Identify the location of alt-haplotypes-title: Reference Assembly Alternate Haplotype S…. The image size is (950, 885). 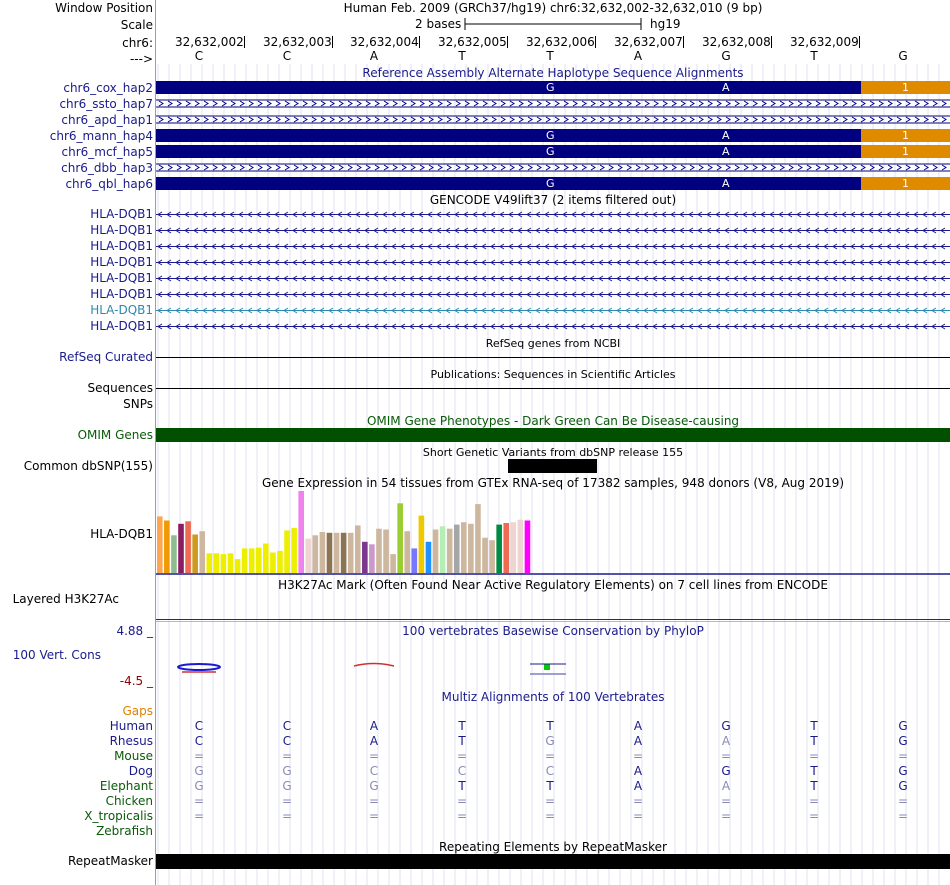
(553, 73).